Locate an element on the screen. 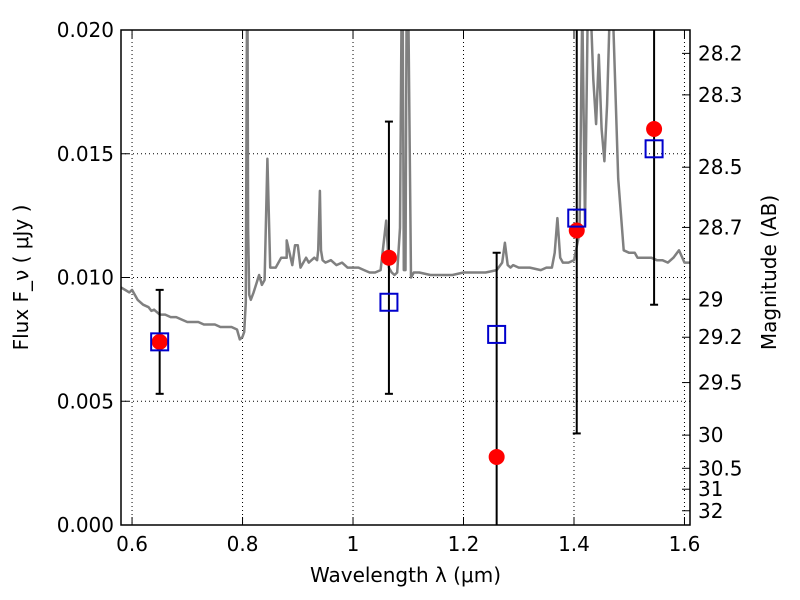 This screenshot has height=600, width=800. right-tick-label: 29.2 is located at coordinates (720, 337).